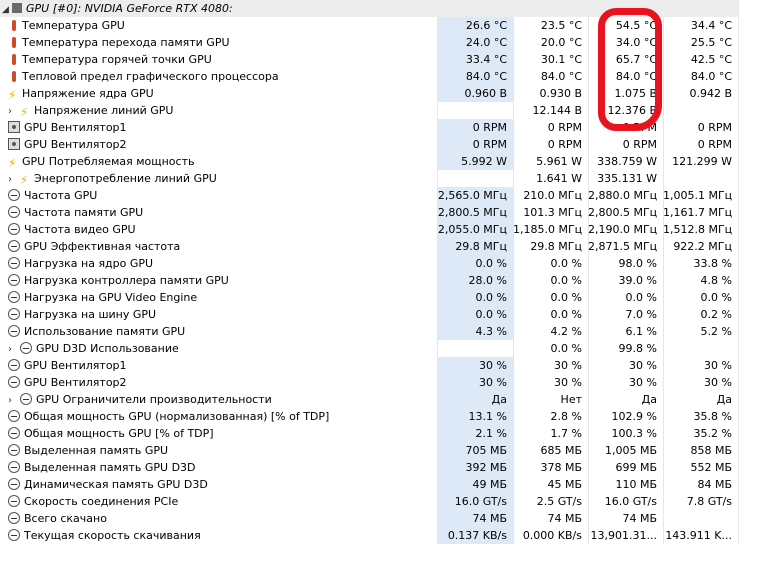 The height and width of the screenshot is (561, 758). Describe the element at coordinates (475, 195) in the screenshot. I see `current-value: 2,565.0 МГц` at that location.